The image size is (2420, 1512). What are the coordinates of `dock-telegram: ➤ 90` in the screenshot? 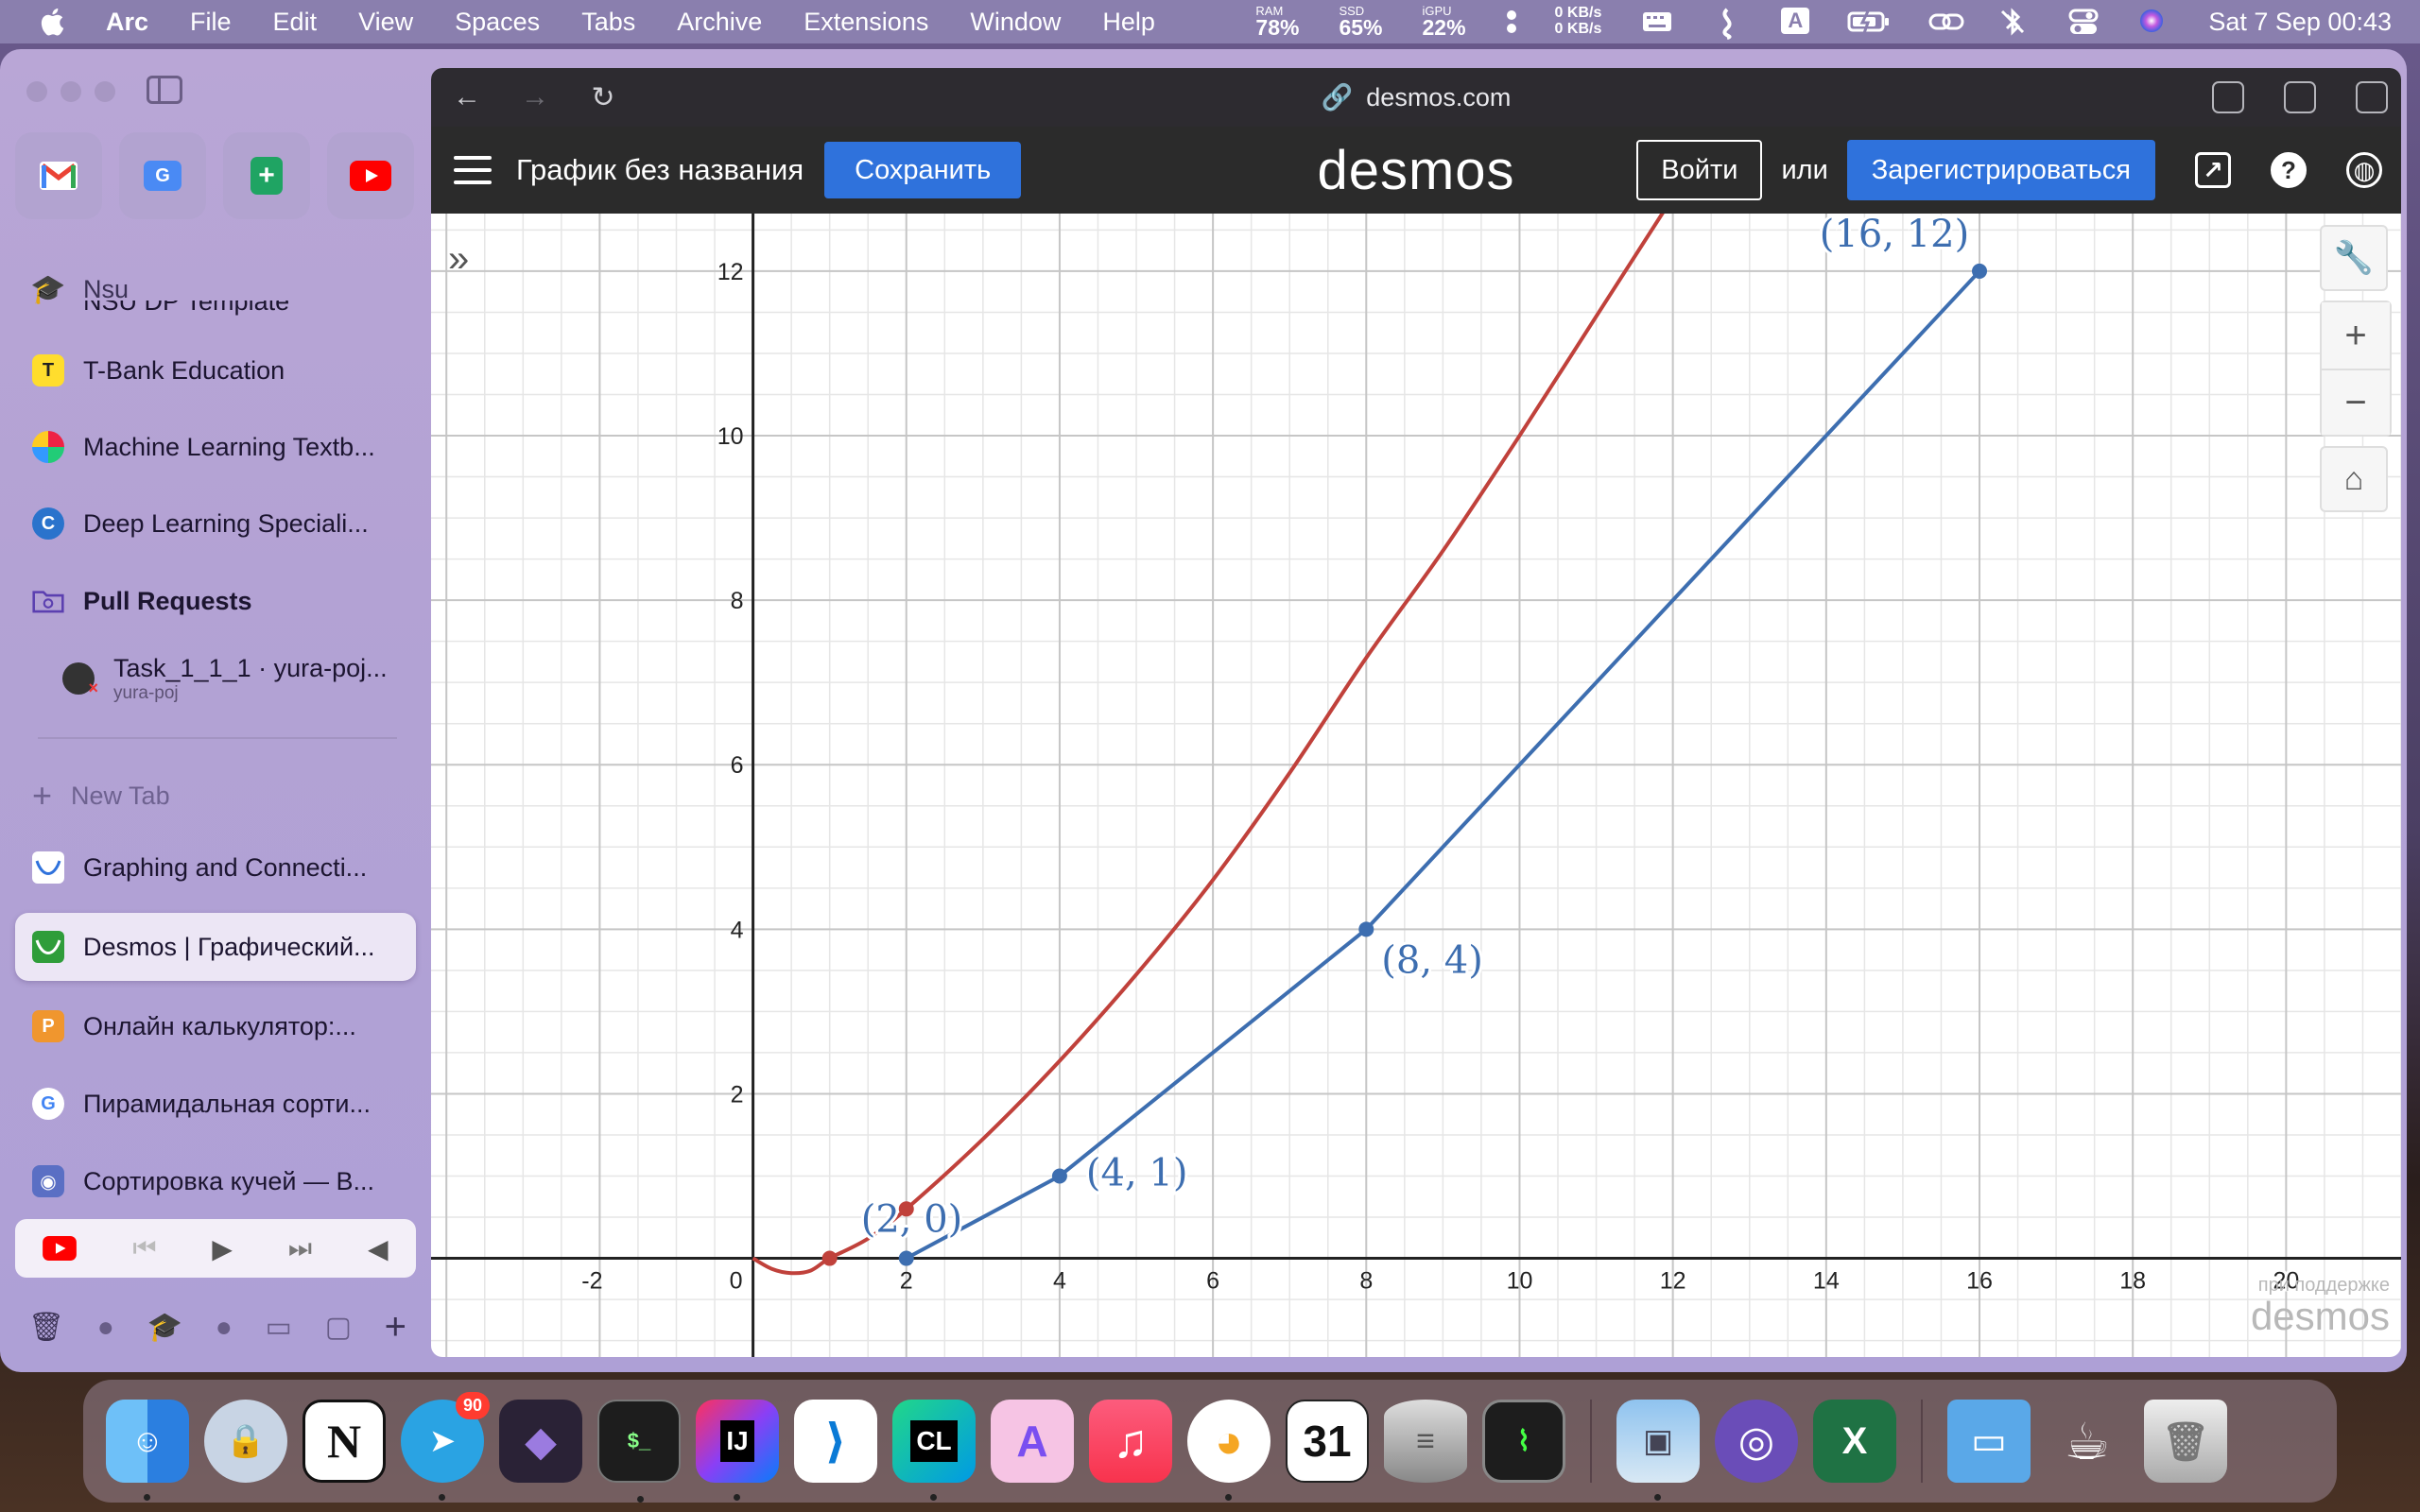 It's located at (446, 1446).